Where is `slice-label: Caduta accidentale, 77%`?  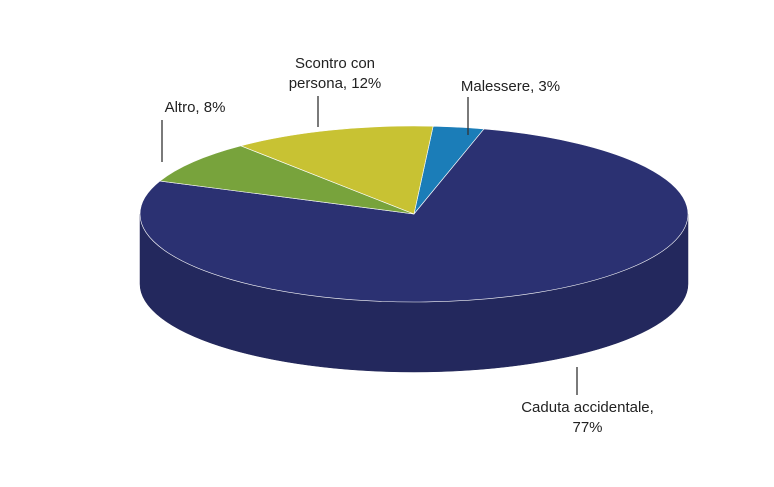 slice-label: Caduta accidentale, 77% is located at coordinates (587, 417).